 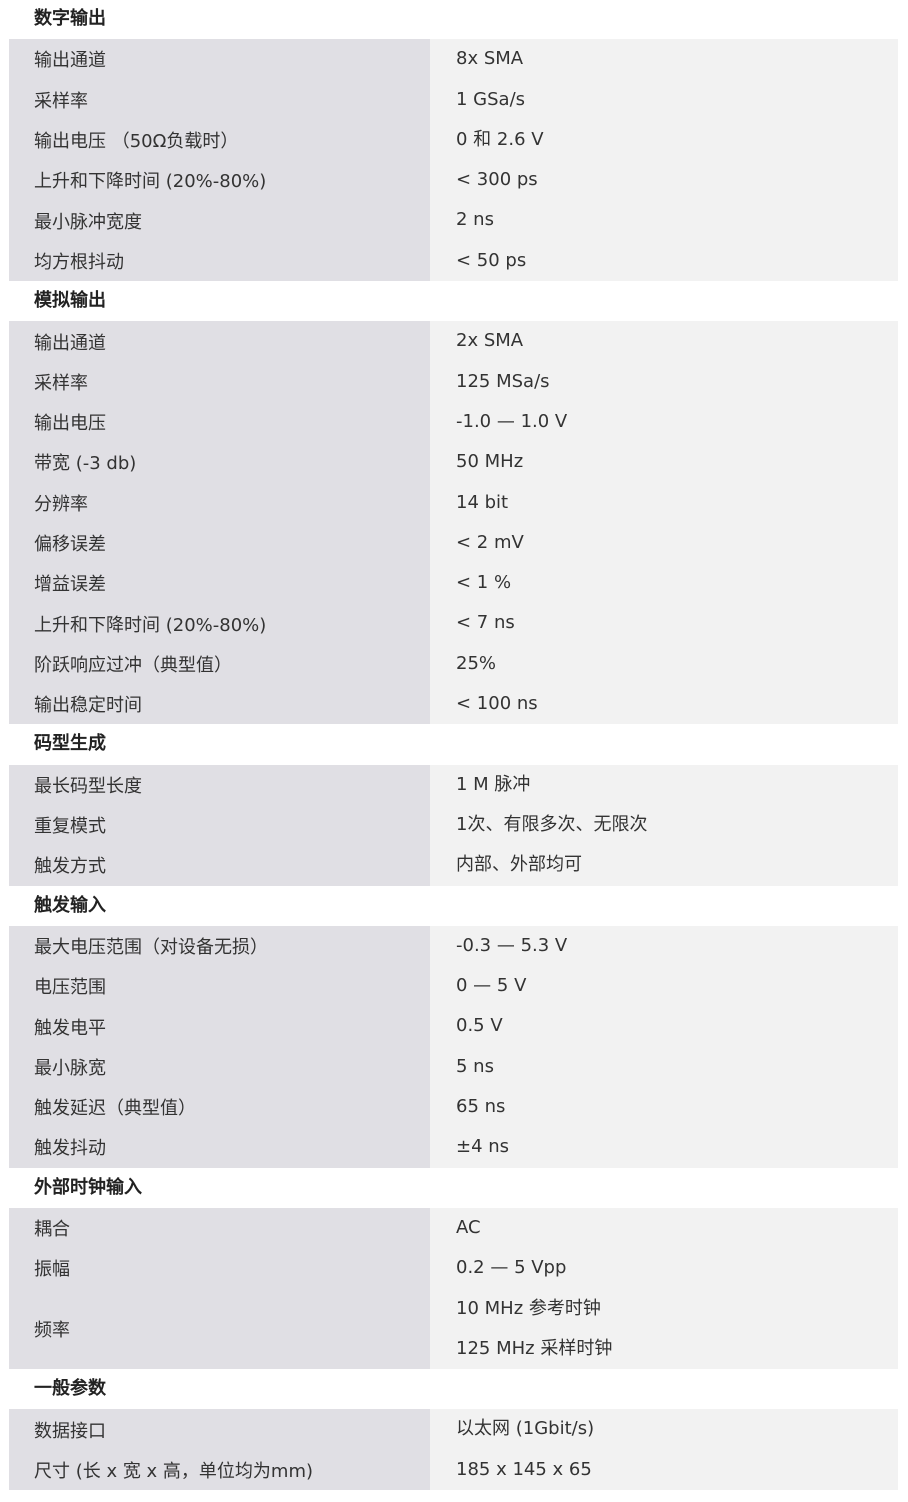 I want to click on spec-row: 偏移误差 < 2 mV, so click(x=453, y=543).